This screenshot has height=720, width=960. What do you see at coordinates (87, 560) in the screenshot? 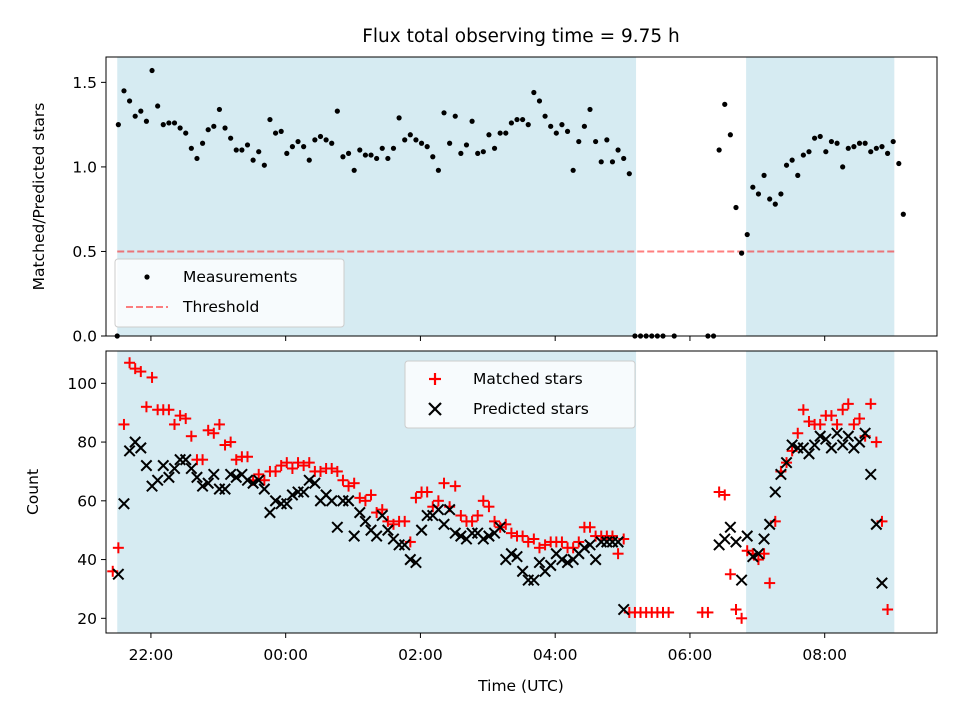
I see `y-tick-label: 40` at bounding box center [87, 560].